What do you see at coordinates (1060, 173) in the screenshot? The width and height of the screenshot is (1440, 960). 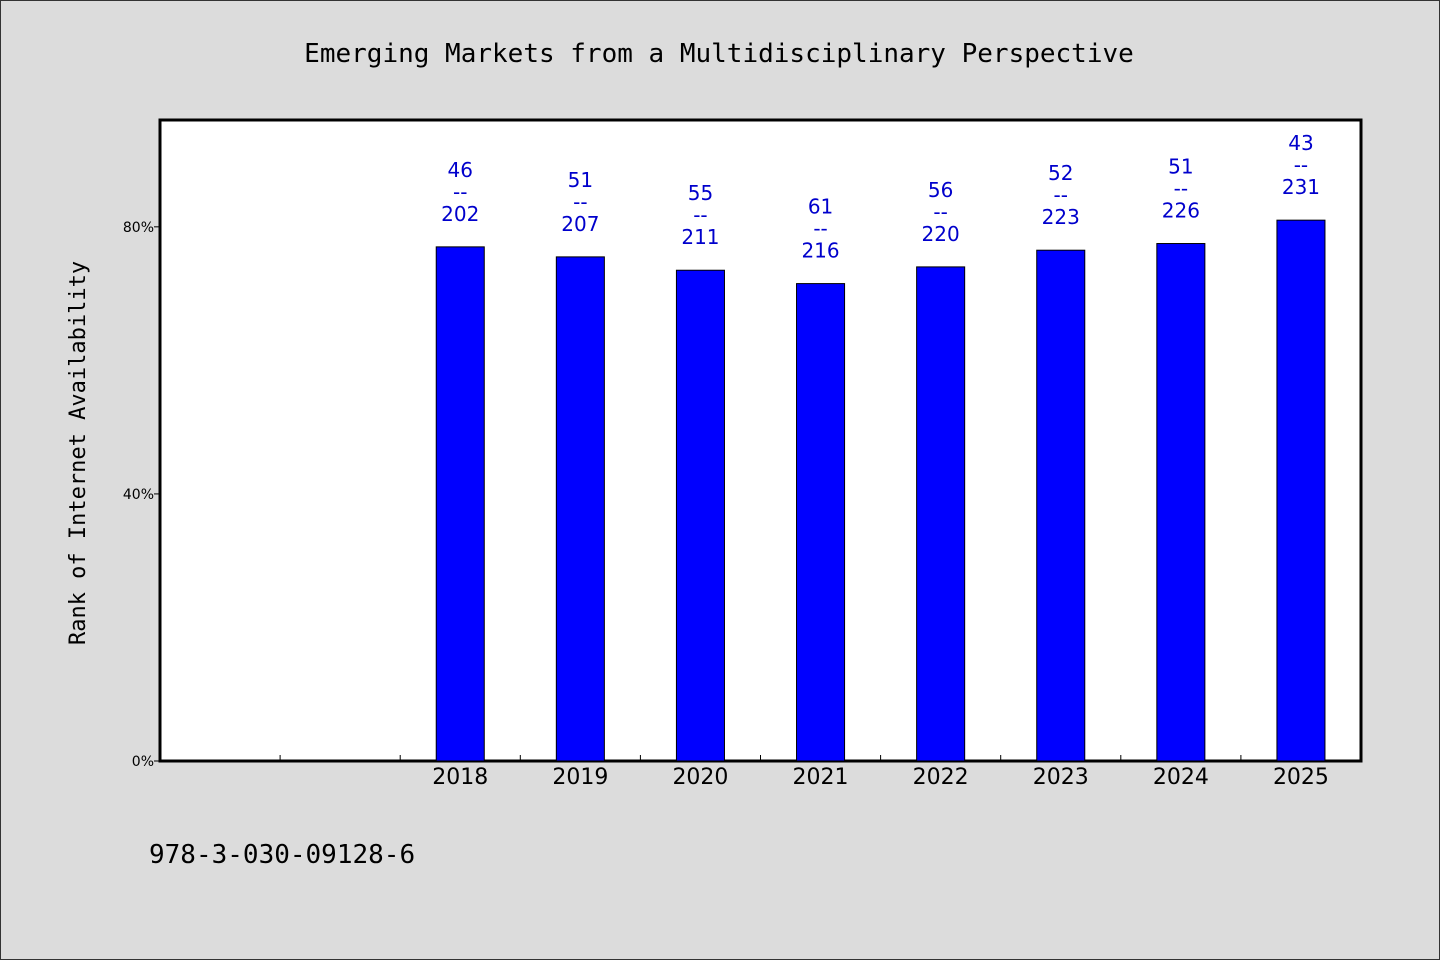 I see `bar-value-label: 52` at bounding box center [1060, 173].